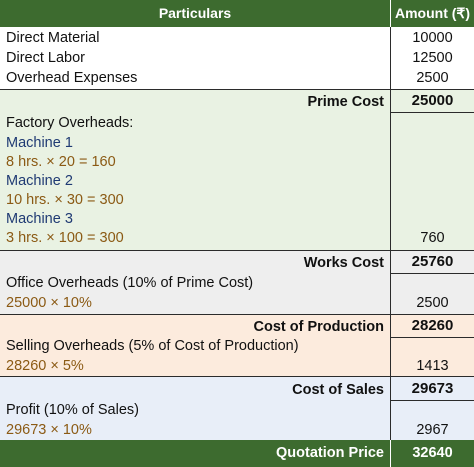 The width and height of the screenshot is (474, 467). What do you see at coordinates (72, 410) in the screenshot?
I see `profit-title: Profit (10% of Sales)` at bounding box center [72, 410].